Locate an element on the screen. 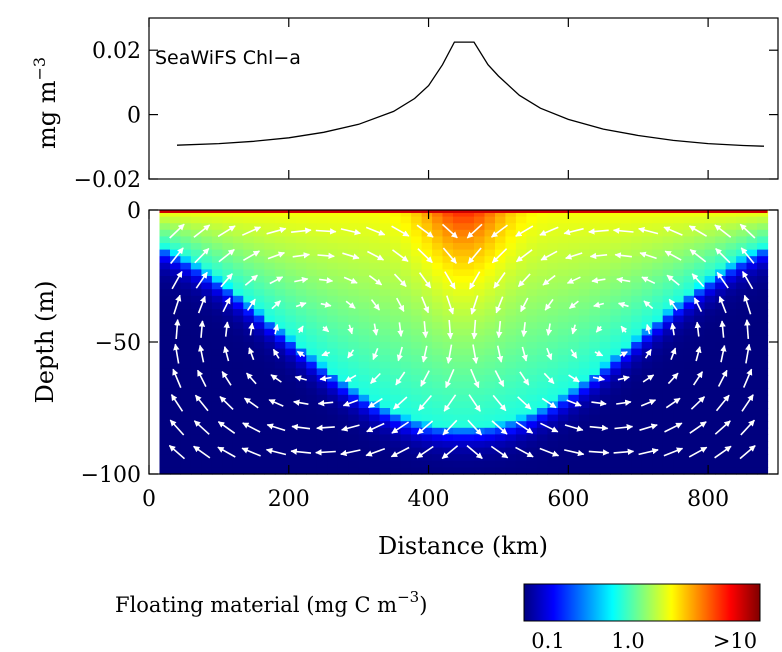 This screenshot has height=652, width=782. bottom-xtick-label: 0 is located at coordinates (149, 499).